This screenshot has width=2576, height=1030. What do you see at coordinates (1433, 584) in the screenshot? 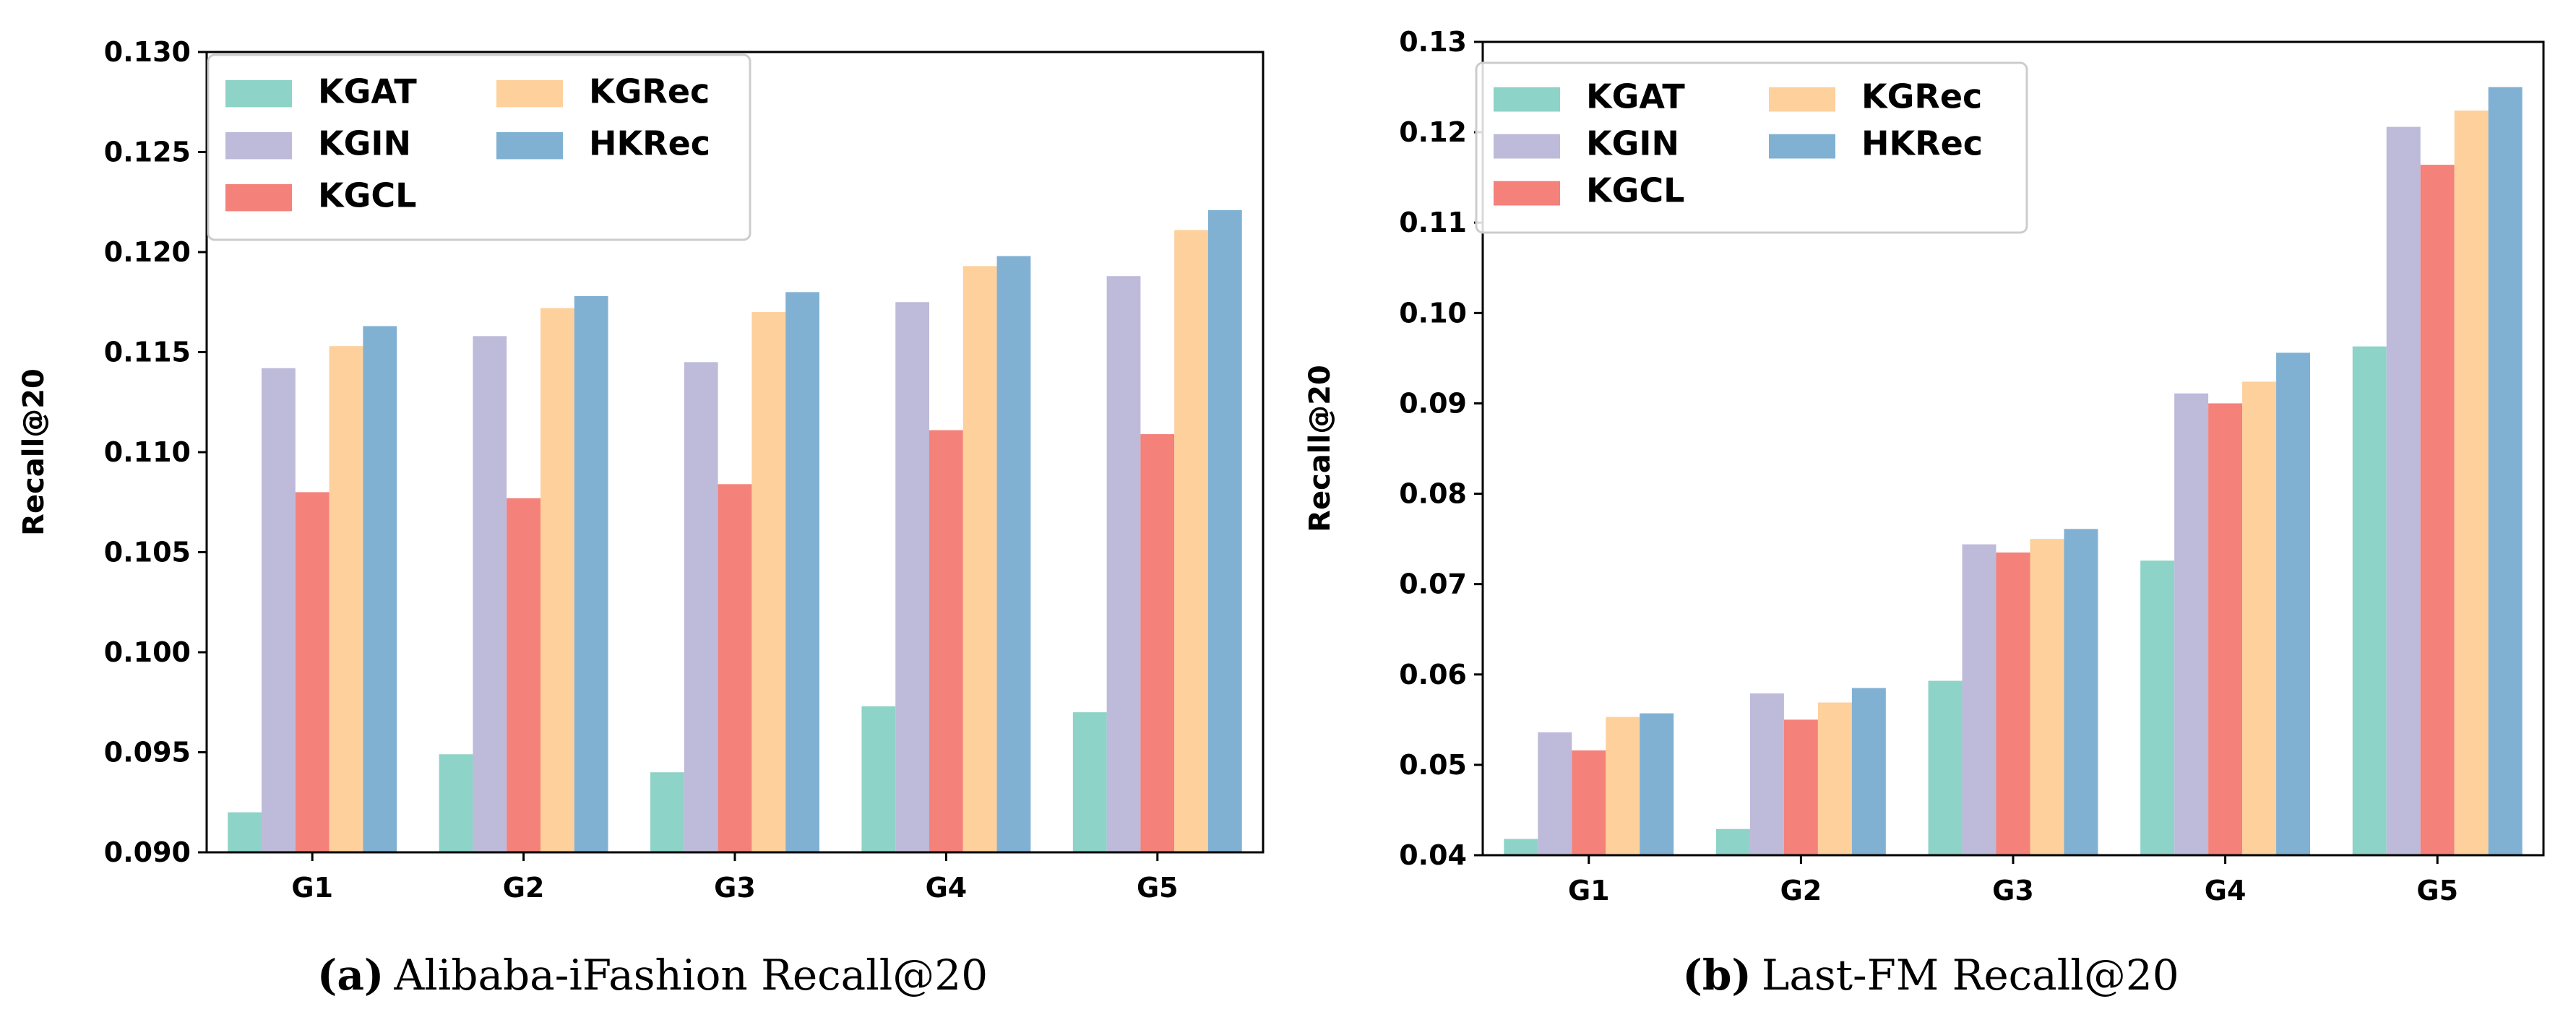
I see `y-tick-label: 0.07` at bounding box center [1433, 584].